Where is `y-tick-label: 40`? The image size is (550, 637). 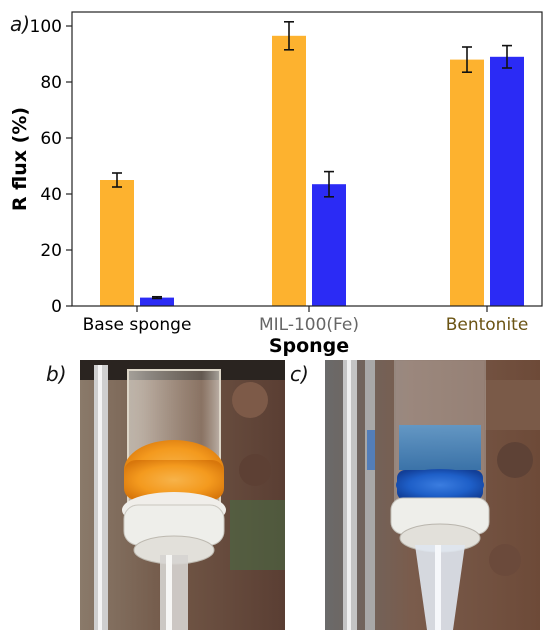 y-tick-label: 40 is located at coordinates (51, 195).